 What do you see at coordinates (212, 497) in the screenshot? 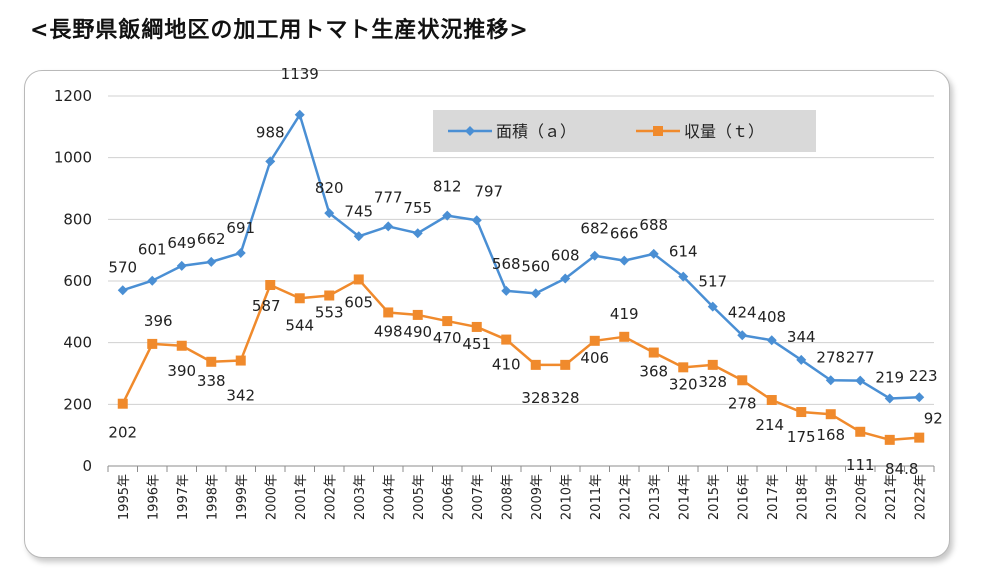
I see `x-tick-label: 1998年` at bounding box center [212, 497].